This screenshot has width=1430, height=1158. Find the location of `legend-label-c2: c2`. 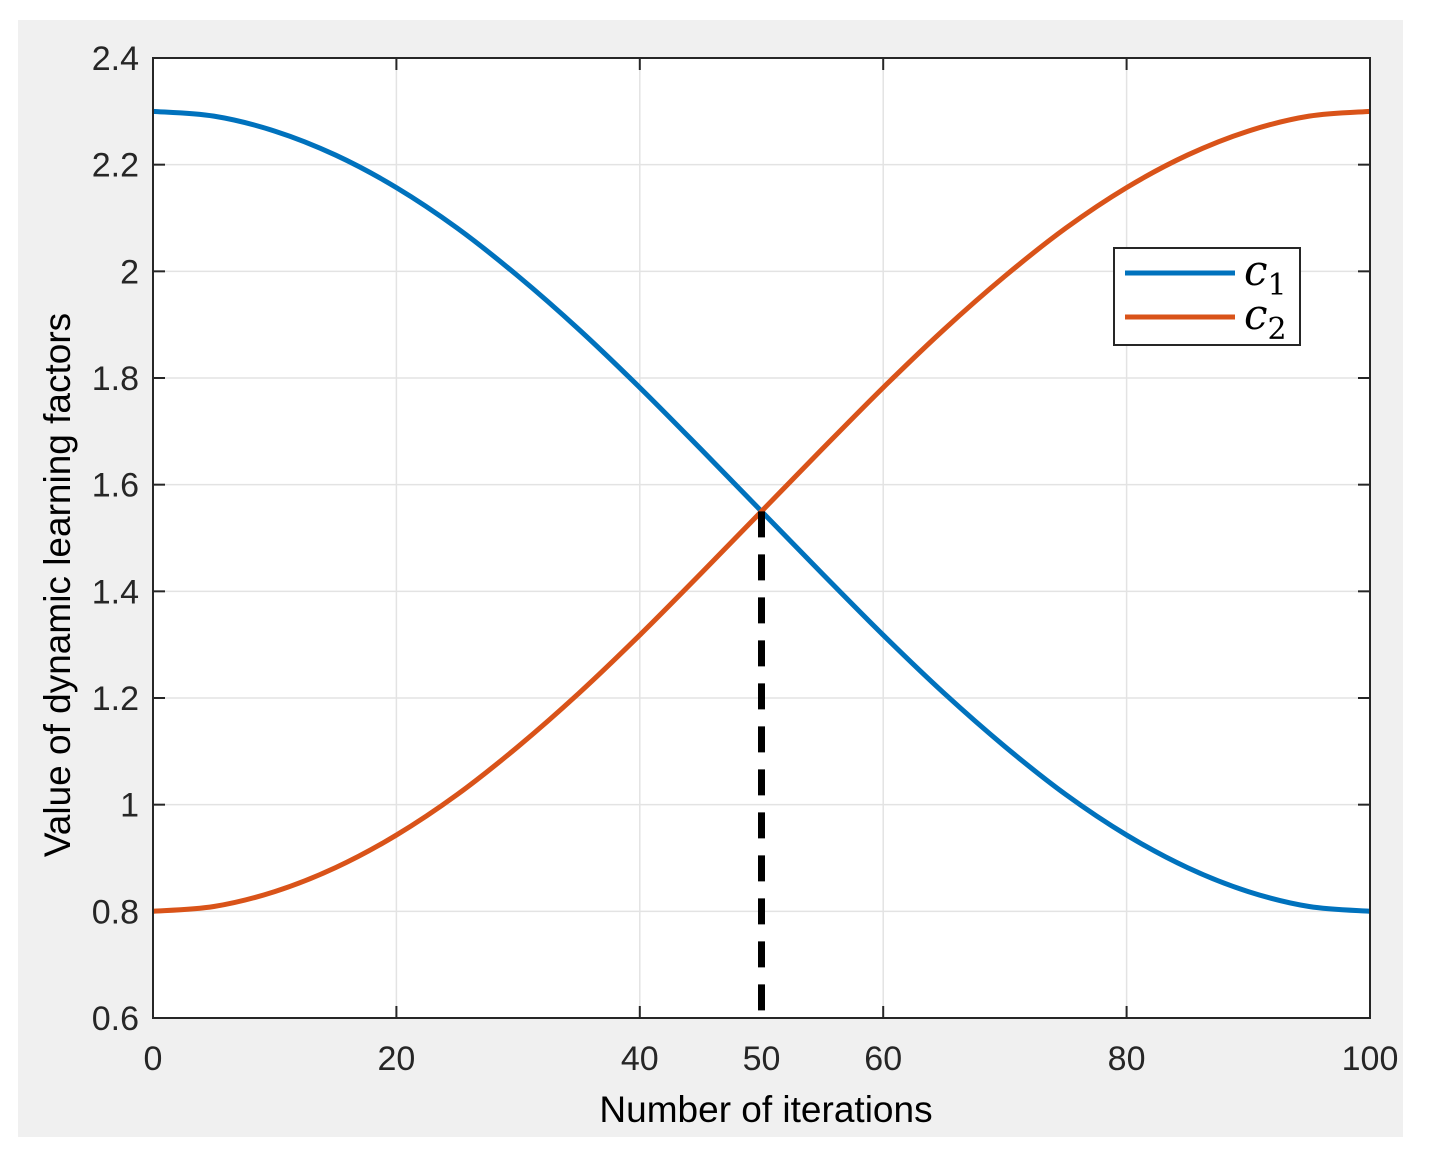

legend-label-c2: c2 is located at coordinates (1265, 318).